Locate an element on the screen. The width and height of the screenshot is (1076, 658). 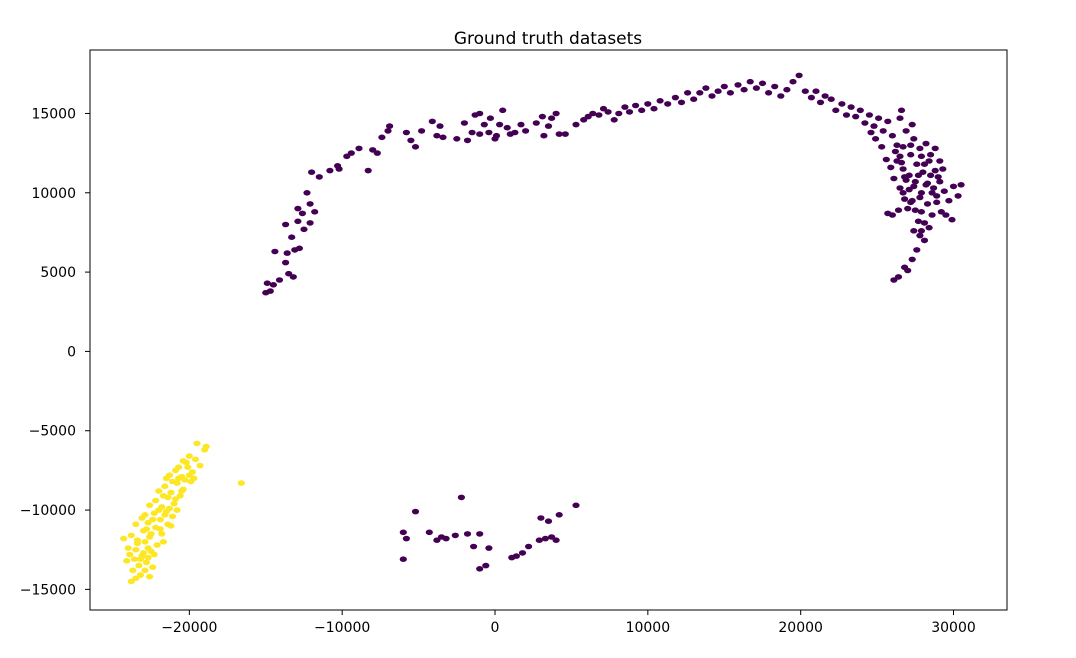
x-tick-label: 0 is located at coordinates (495, 628).